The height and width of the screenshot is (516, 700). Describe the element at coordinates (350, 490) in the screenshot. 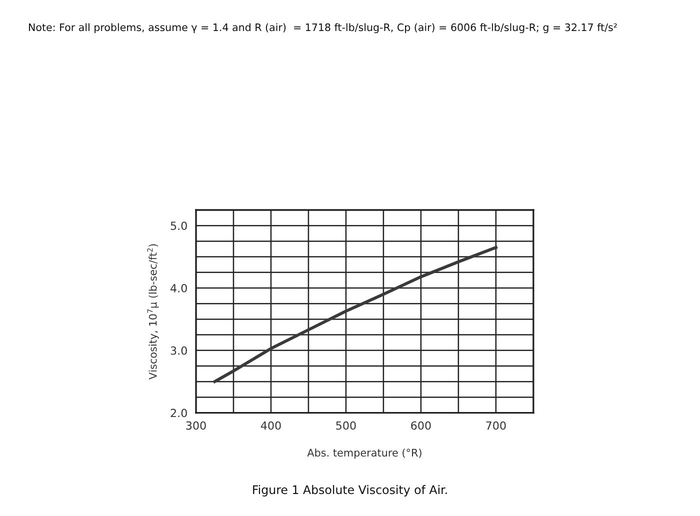

I see `caption: Figure 1 Absolute Viscosity of Air.` at that location.